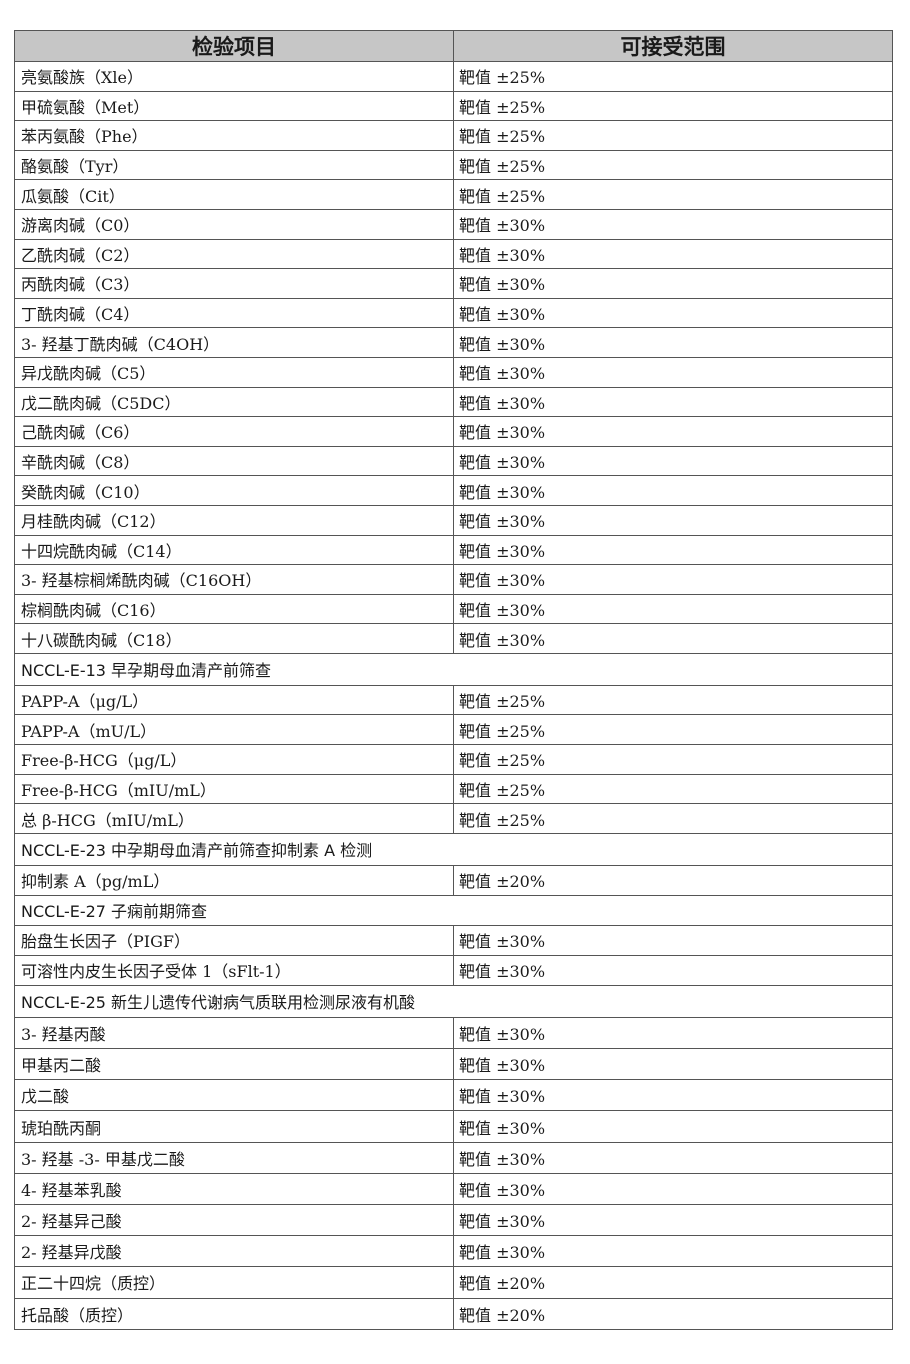 The width and height of the screenshot is (910, 1364). What do you see at coordinates (234, 940) in the screenshot?
I see `item-cell: 胎盘生长因子（PIGF）` at bounding box center [234, 940].